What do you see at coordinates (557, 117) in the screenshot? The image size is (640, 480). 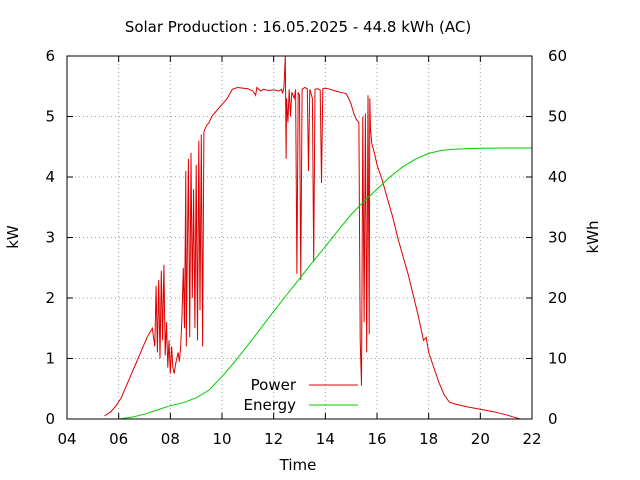 I see `y2-tick-label: 50` at bounding box center [557, 117].